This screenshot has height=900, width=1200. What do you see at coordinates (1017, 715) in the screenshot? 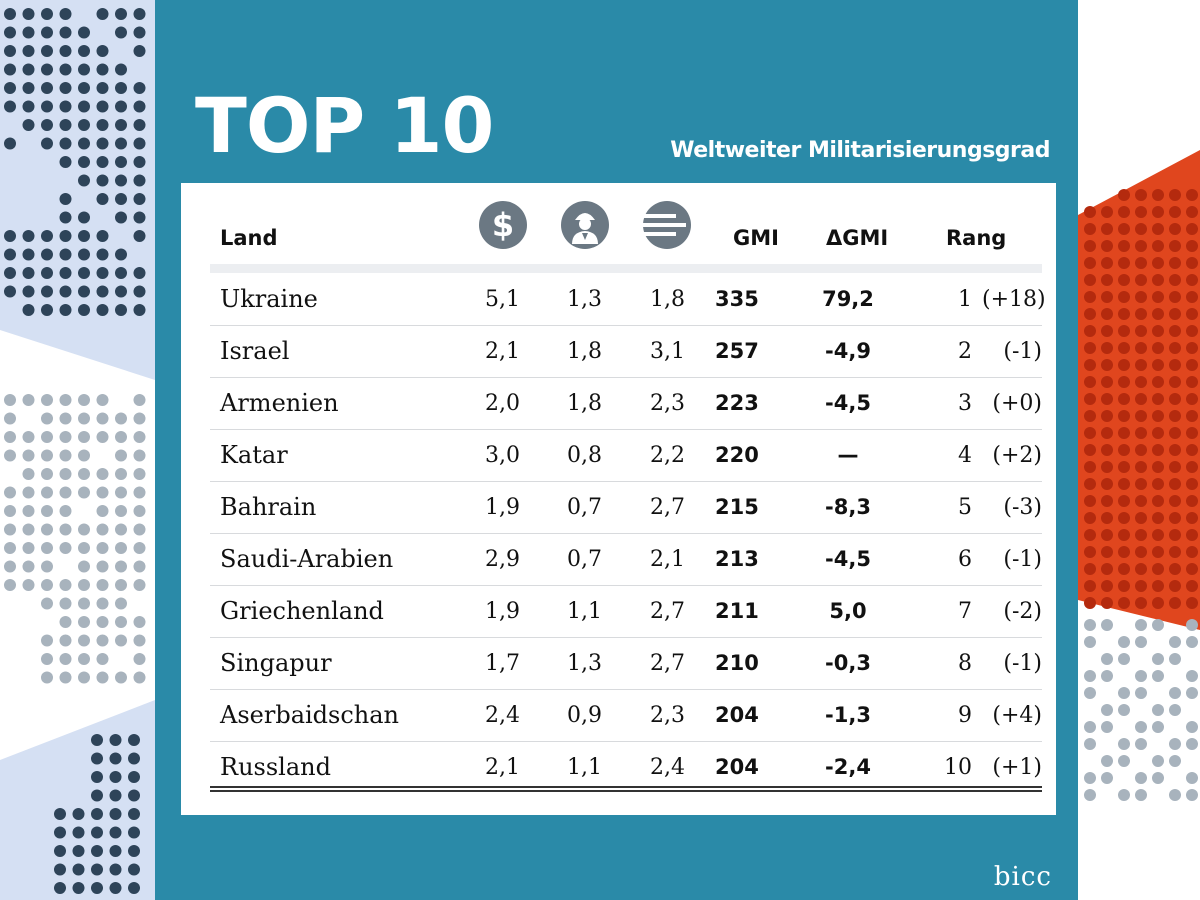
I see `cell-rank-change: (+4)` at bounding box center [1017, 715].